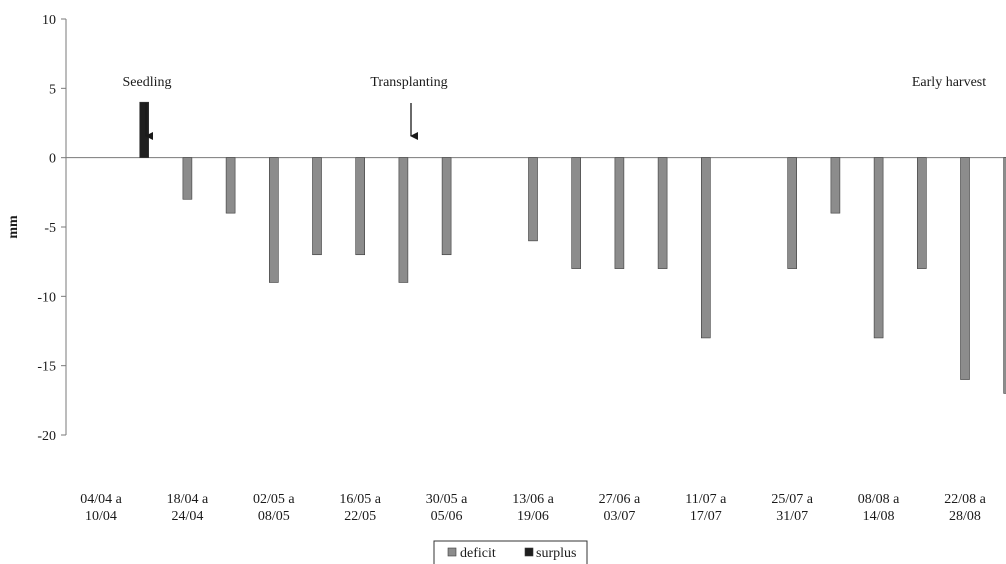  I want to click on x-tick-label: 08/08 a, so click(879, 499).